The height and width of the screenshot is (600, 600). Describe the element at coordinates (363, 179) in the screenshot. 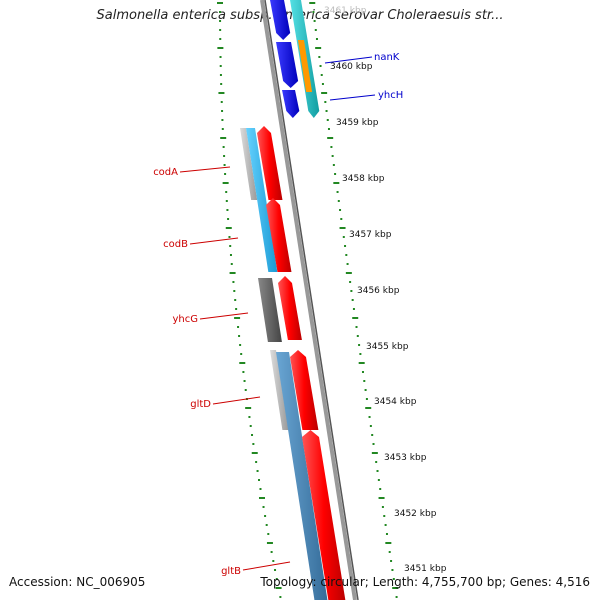

I see `tick-label: 3458 kbp` at that location.